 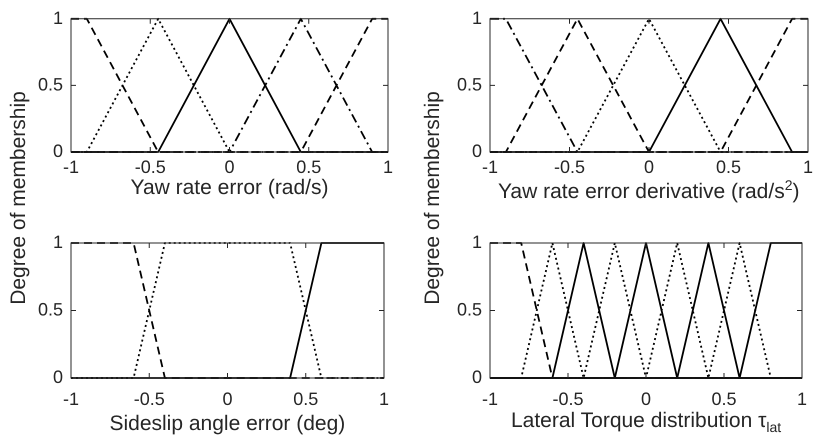 I want to click on x-axis-title: Lateral Torque distribution τ$_{lat}$, so click(x=646, y=423).